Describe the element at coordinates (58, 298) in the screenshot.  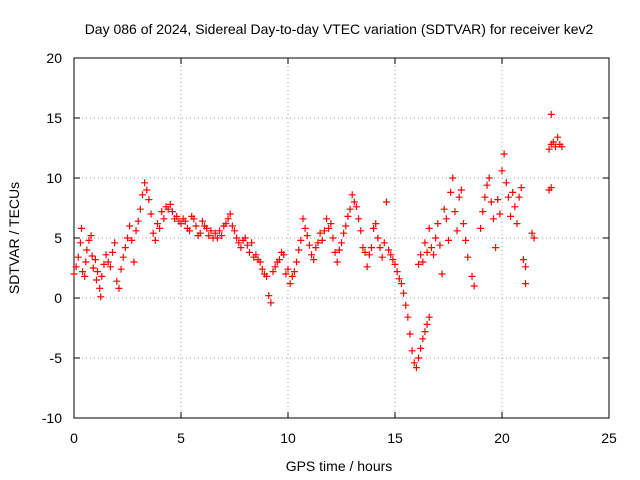
I see `y-tick-label: 0` at that location.